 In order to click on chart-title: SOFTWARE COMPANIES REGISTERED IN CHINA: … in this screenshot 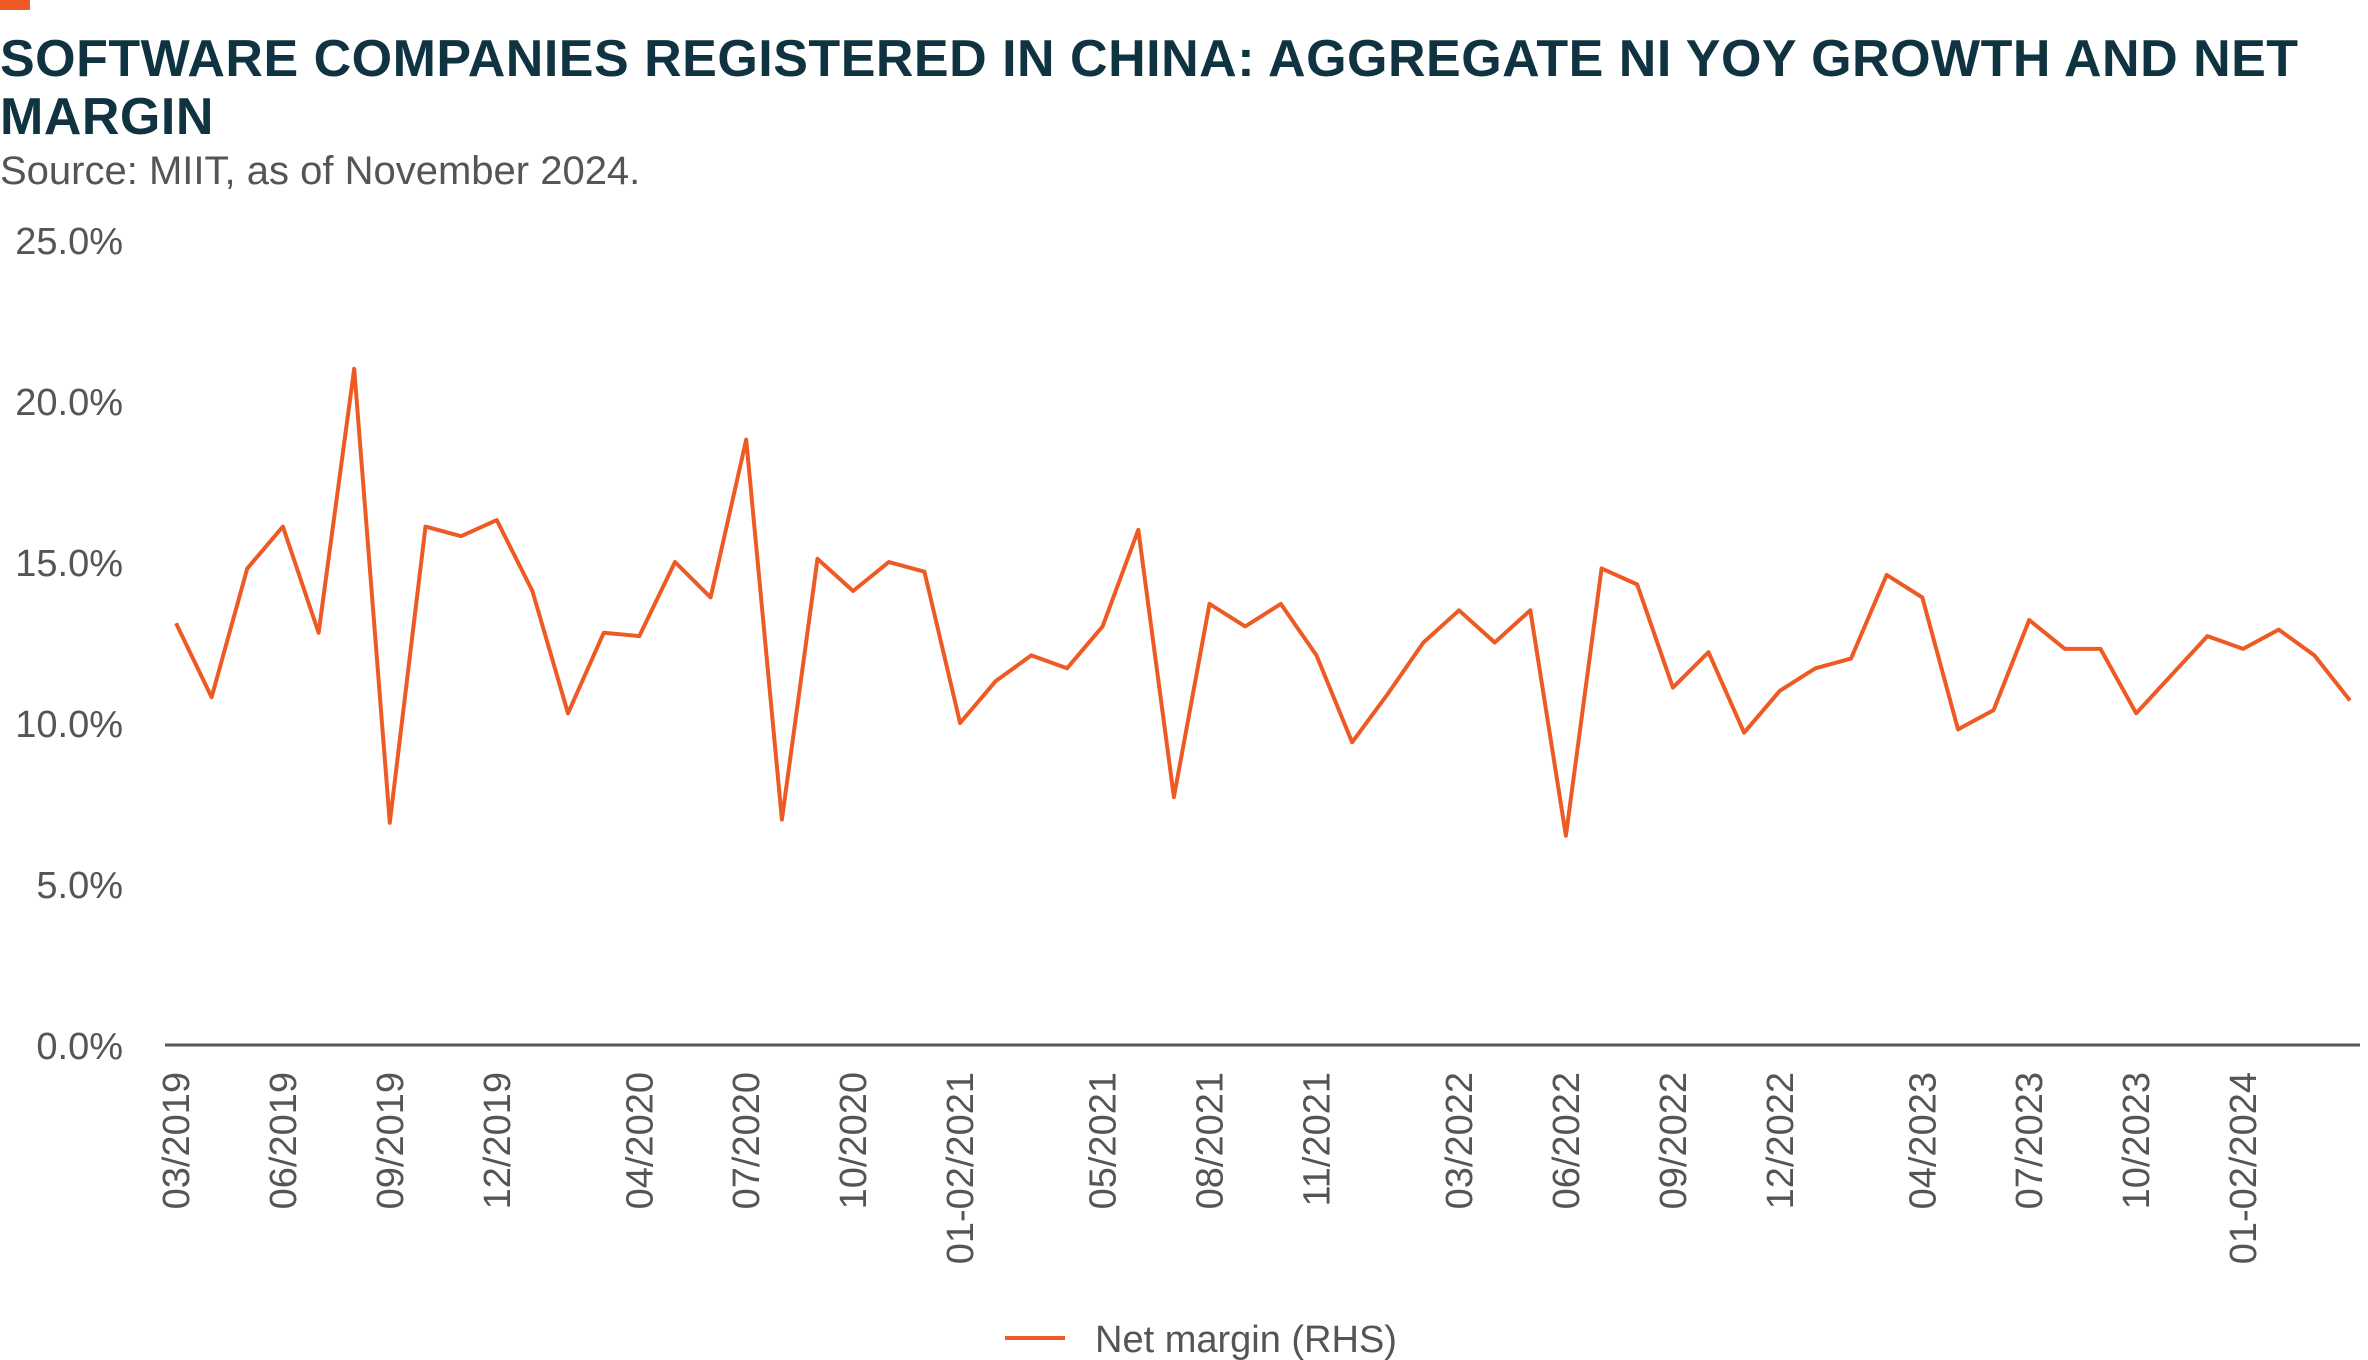, I will do `click(1149, 88)`.